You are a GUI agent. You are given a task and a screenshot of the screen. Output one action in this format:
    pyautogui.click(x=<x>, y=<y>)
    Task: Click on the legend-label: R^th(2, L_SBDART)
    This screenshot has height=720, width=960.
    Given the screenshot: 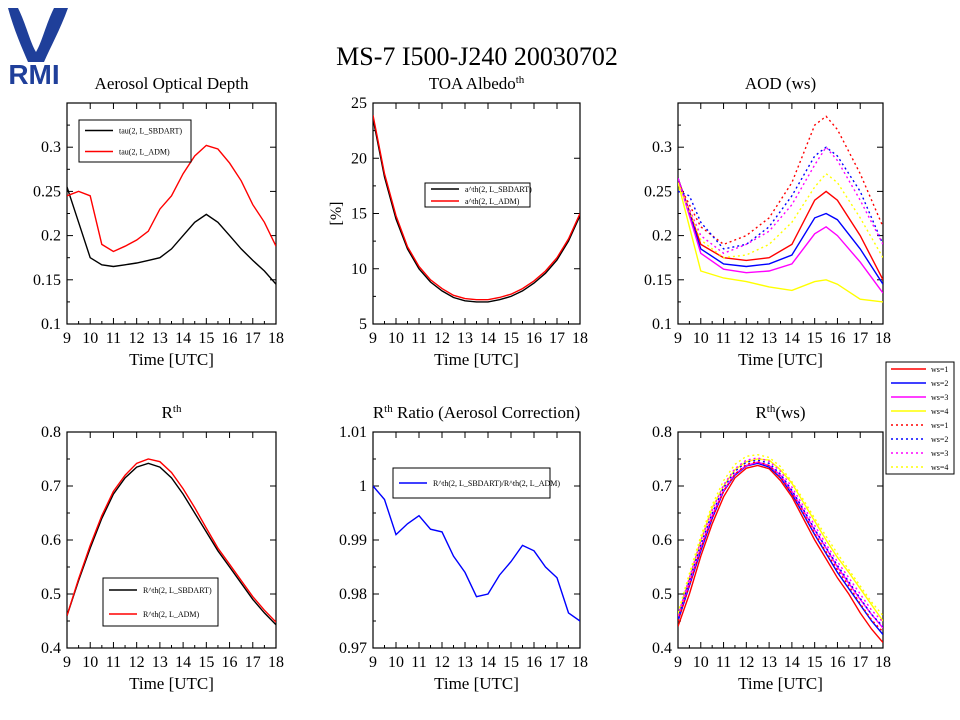 What is the action you would take?
    pyautogui.click(x=177, y=590)
    